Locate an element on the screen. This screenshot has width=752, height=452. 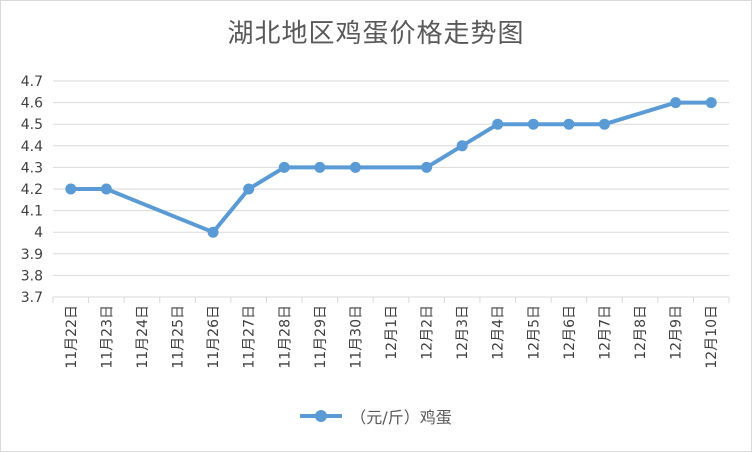
legend: （元/斤）鸡蛋 is located at coordinates (376, 416).